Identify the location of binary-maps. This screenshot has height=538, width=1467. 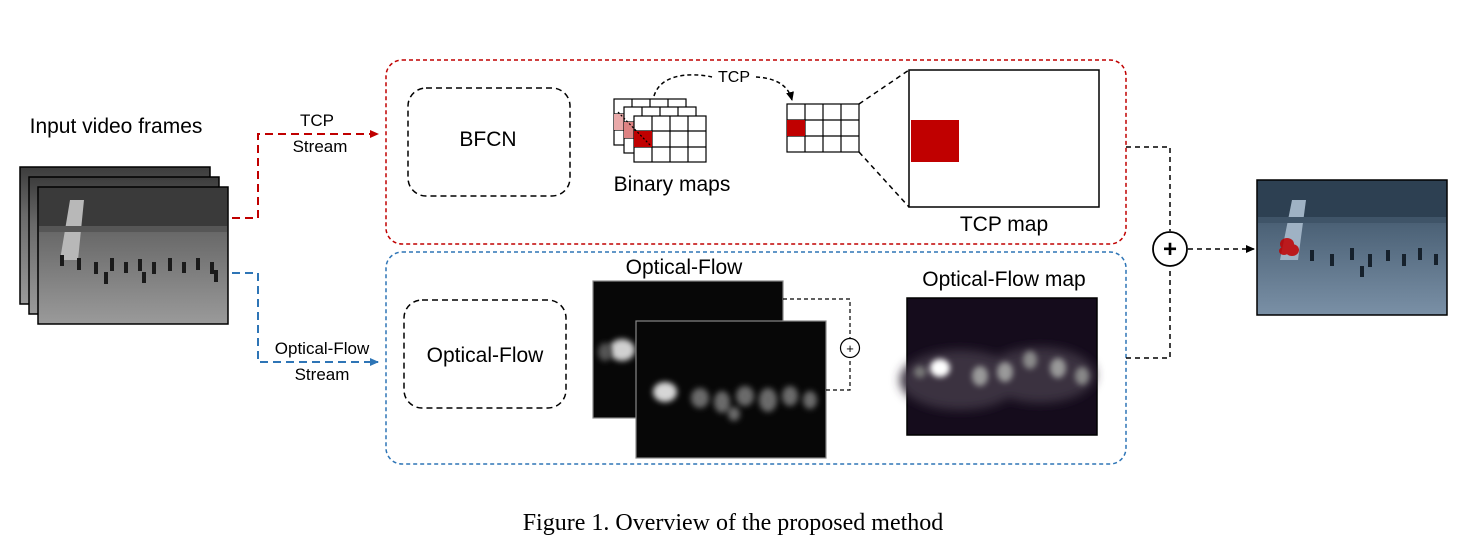
(660, 130).